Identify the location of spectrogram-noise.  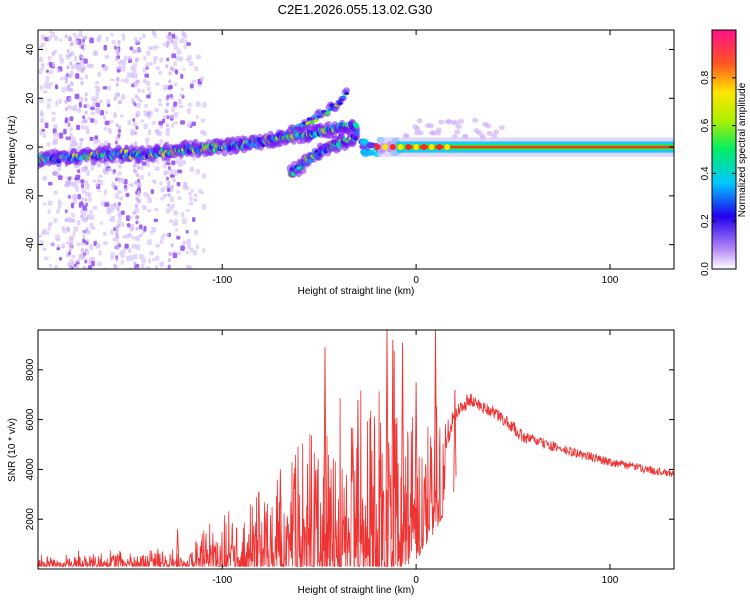
(122, 149).